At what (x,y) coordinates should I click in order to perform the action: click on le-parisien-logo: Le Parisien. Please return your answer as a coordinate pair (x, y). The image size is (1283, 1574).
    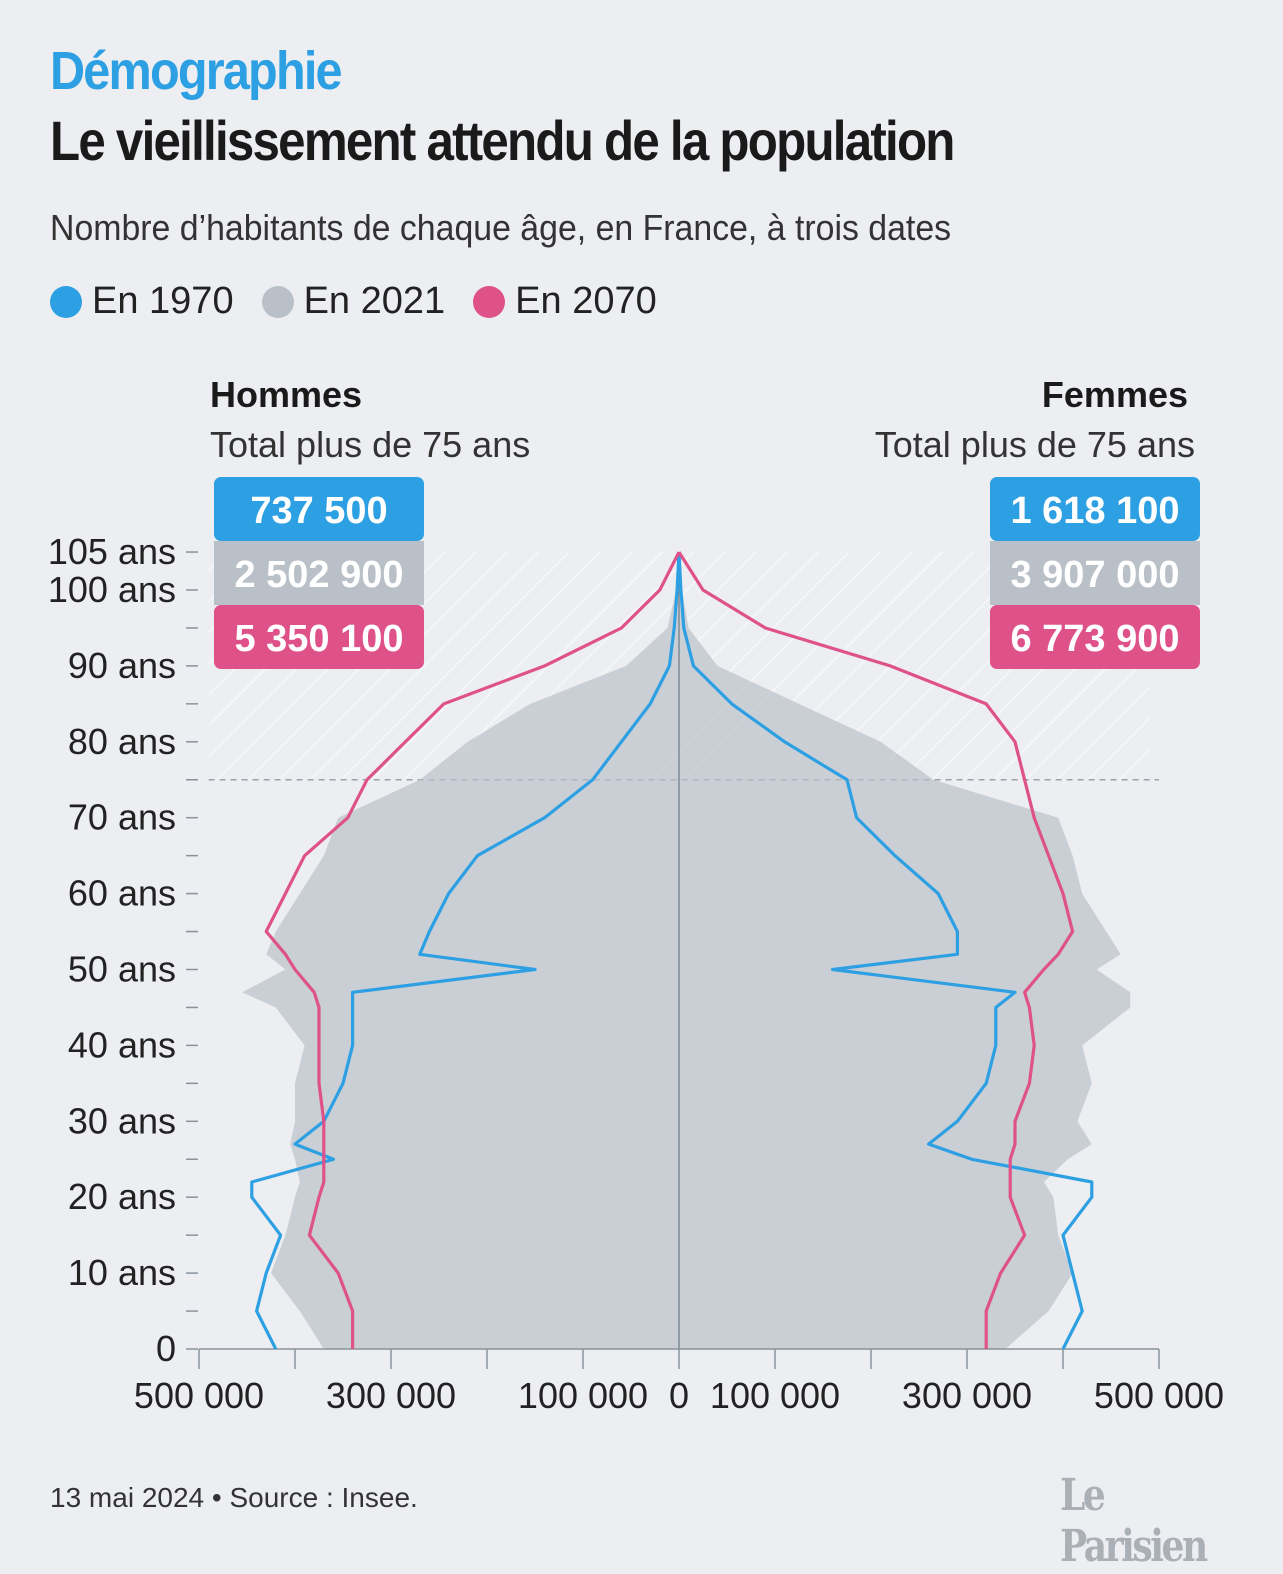
    Looking at the image, I should click on (1134, 1521).